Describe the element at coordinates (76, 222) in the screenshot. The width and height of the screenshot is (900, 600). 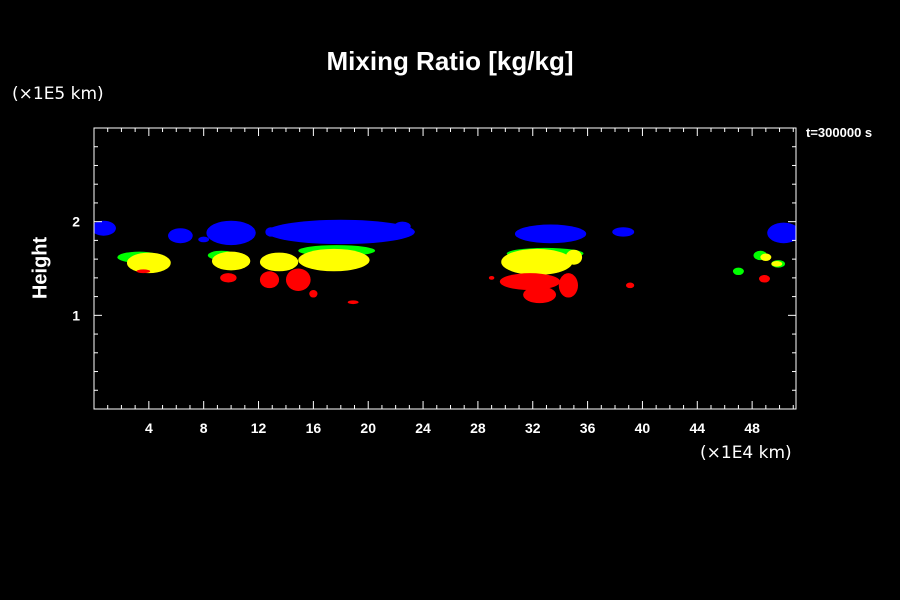
I see `y-tick-label: 2` at that location.